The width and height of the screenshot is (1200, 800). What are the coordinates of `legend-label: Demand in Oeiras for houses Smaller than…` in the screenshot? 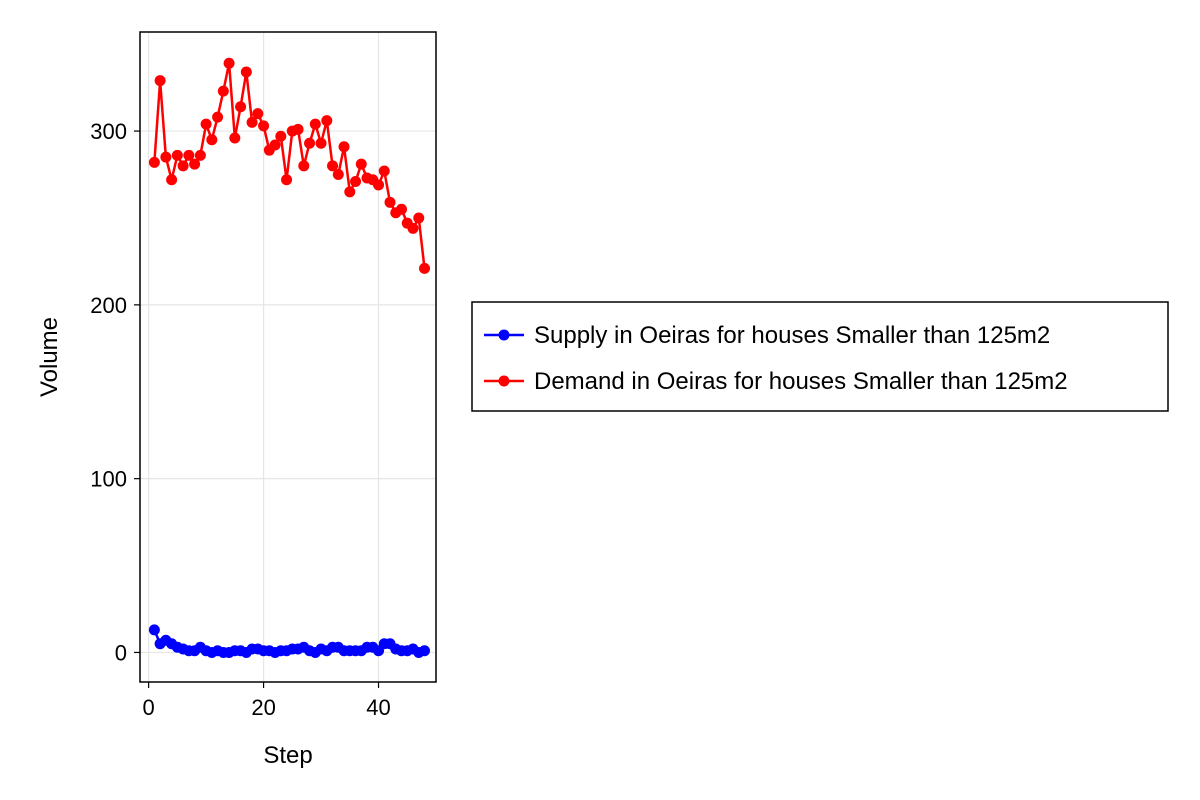 It's located at (801, 381).